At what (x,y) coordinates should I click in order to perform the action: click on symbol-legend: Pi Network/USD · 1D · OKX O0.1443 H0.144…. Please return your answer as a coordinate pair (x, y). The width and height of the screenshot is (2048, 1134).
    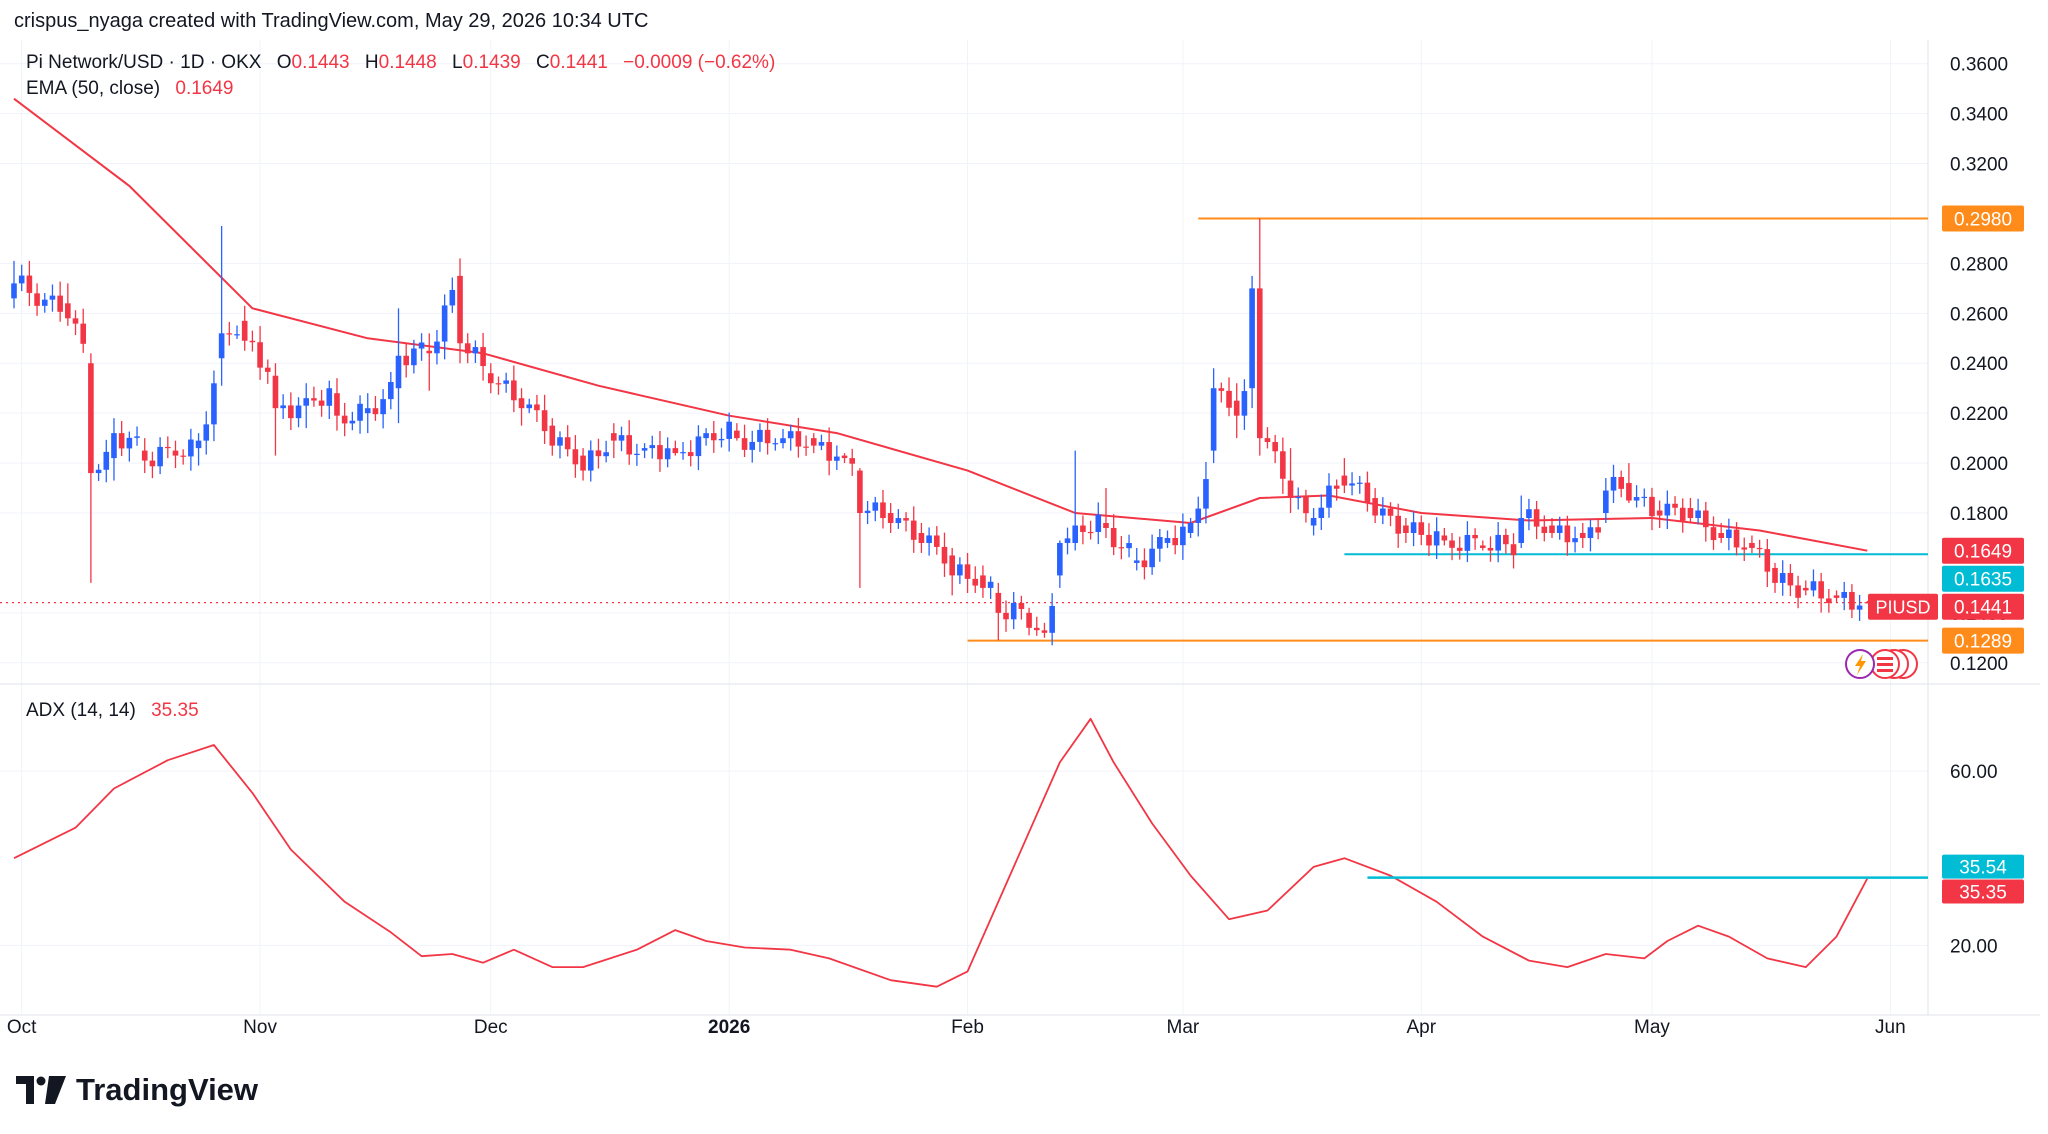
    Looking at the image, I should click on (400, 63).